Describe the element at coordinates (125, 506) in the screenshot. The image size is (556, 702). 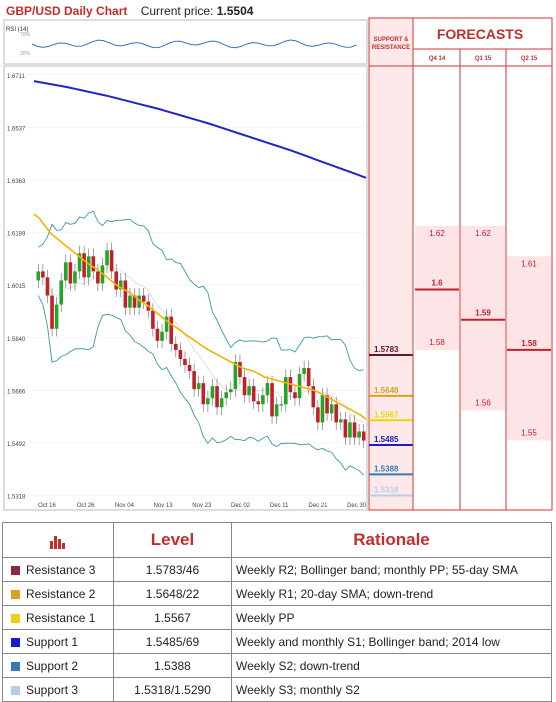
I see `x-tick-label: Nov 04` at that location.